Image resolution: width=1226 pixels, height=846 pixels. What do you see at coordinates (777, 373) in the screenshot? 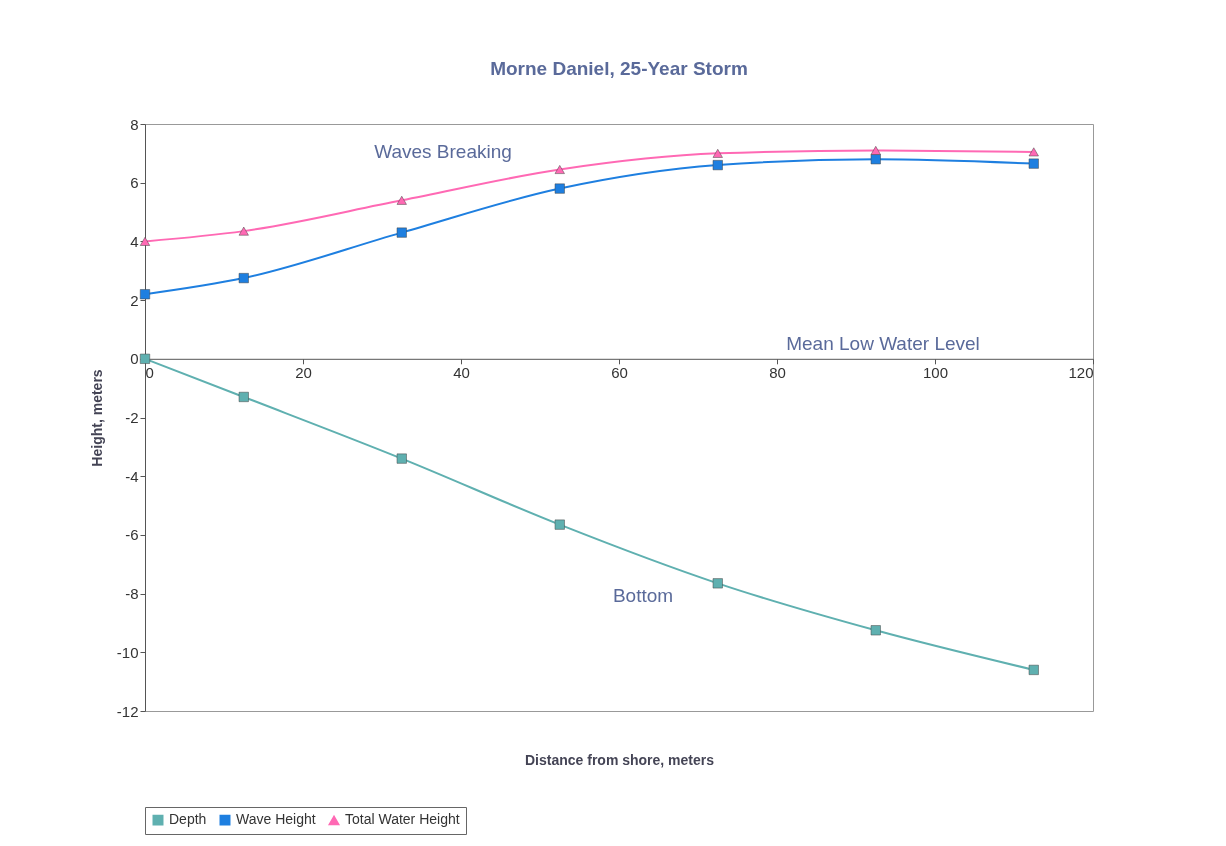
I see `x-tick-label: 80` at bounding box center [777, 373].